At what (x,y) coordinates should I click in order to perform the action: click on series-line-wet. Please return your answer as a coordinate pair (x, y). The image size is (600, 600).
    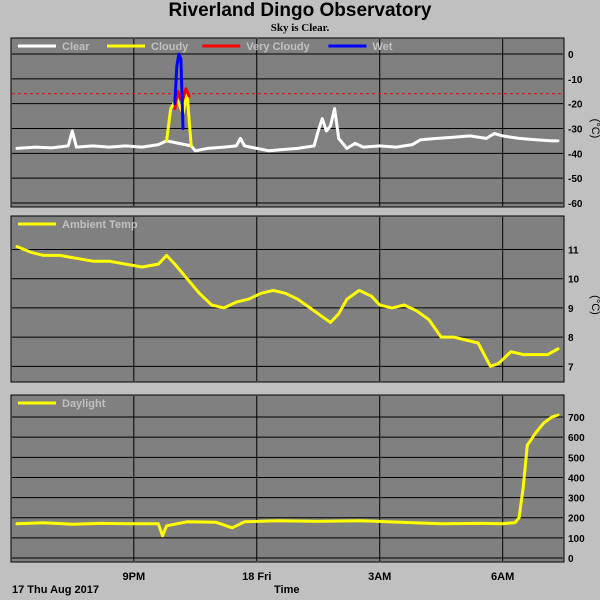
    Looking at the image, I should click on (179, 91).